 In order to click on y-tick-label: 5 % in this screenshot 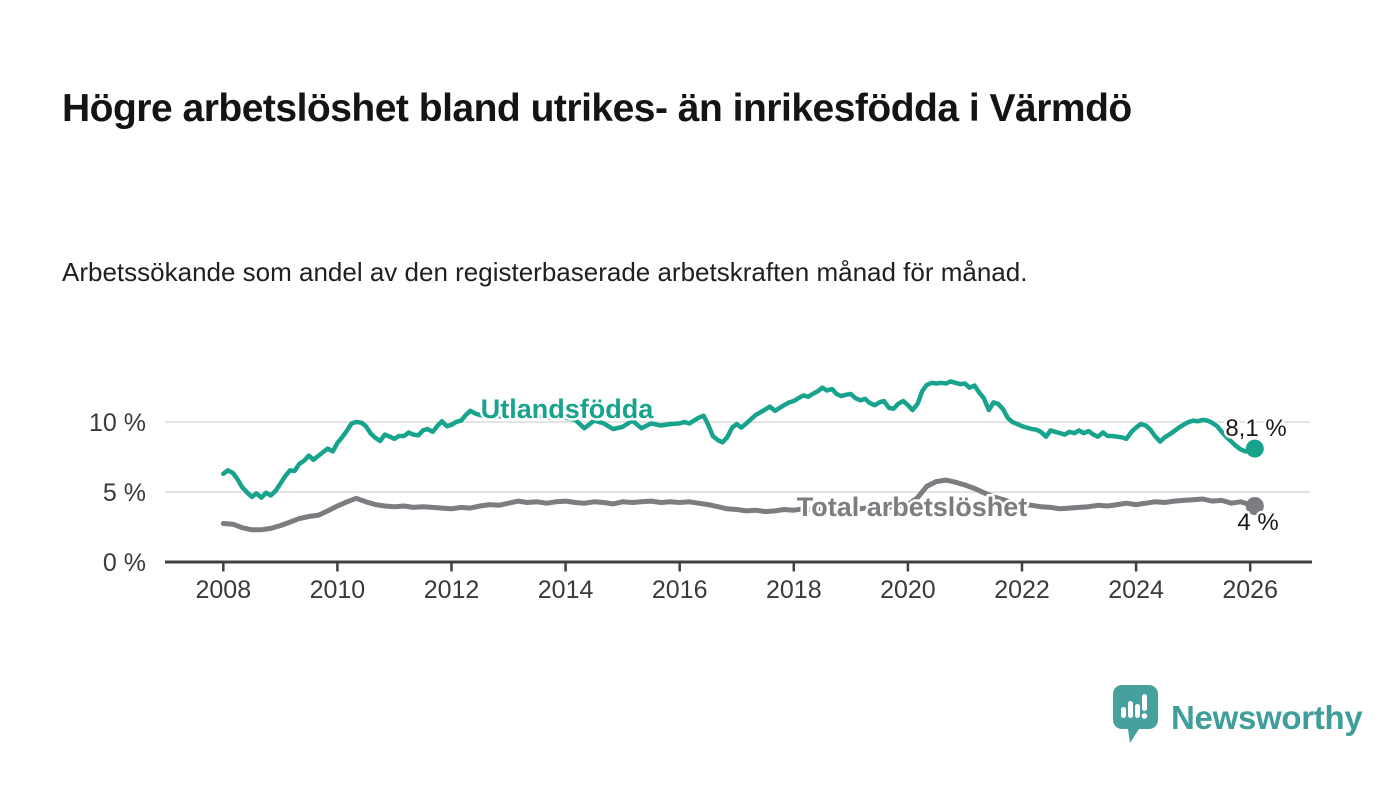, I will do `click(124, 493)`.